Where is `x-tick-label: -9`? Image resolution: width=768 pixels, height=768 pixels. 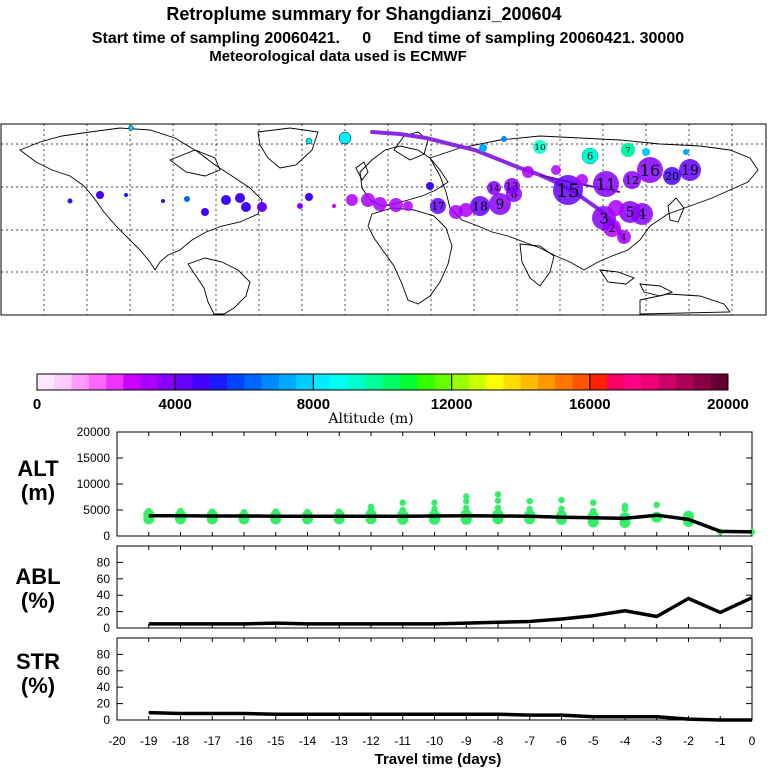
x-tick-label: -9 is located at coordinates (466, 741).